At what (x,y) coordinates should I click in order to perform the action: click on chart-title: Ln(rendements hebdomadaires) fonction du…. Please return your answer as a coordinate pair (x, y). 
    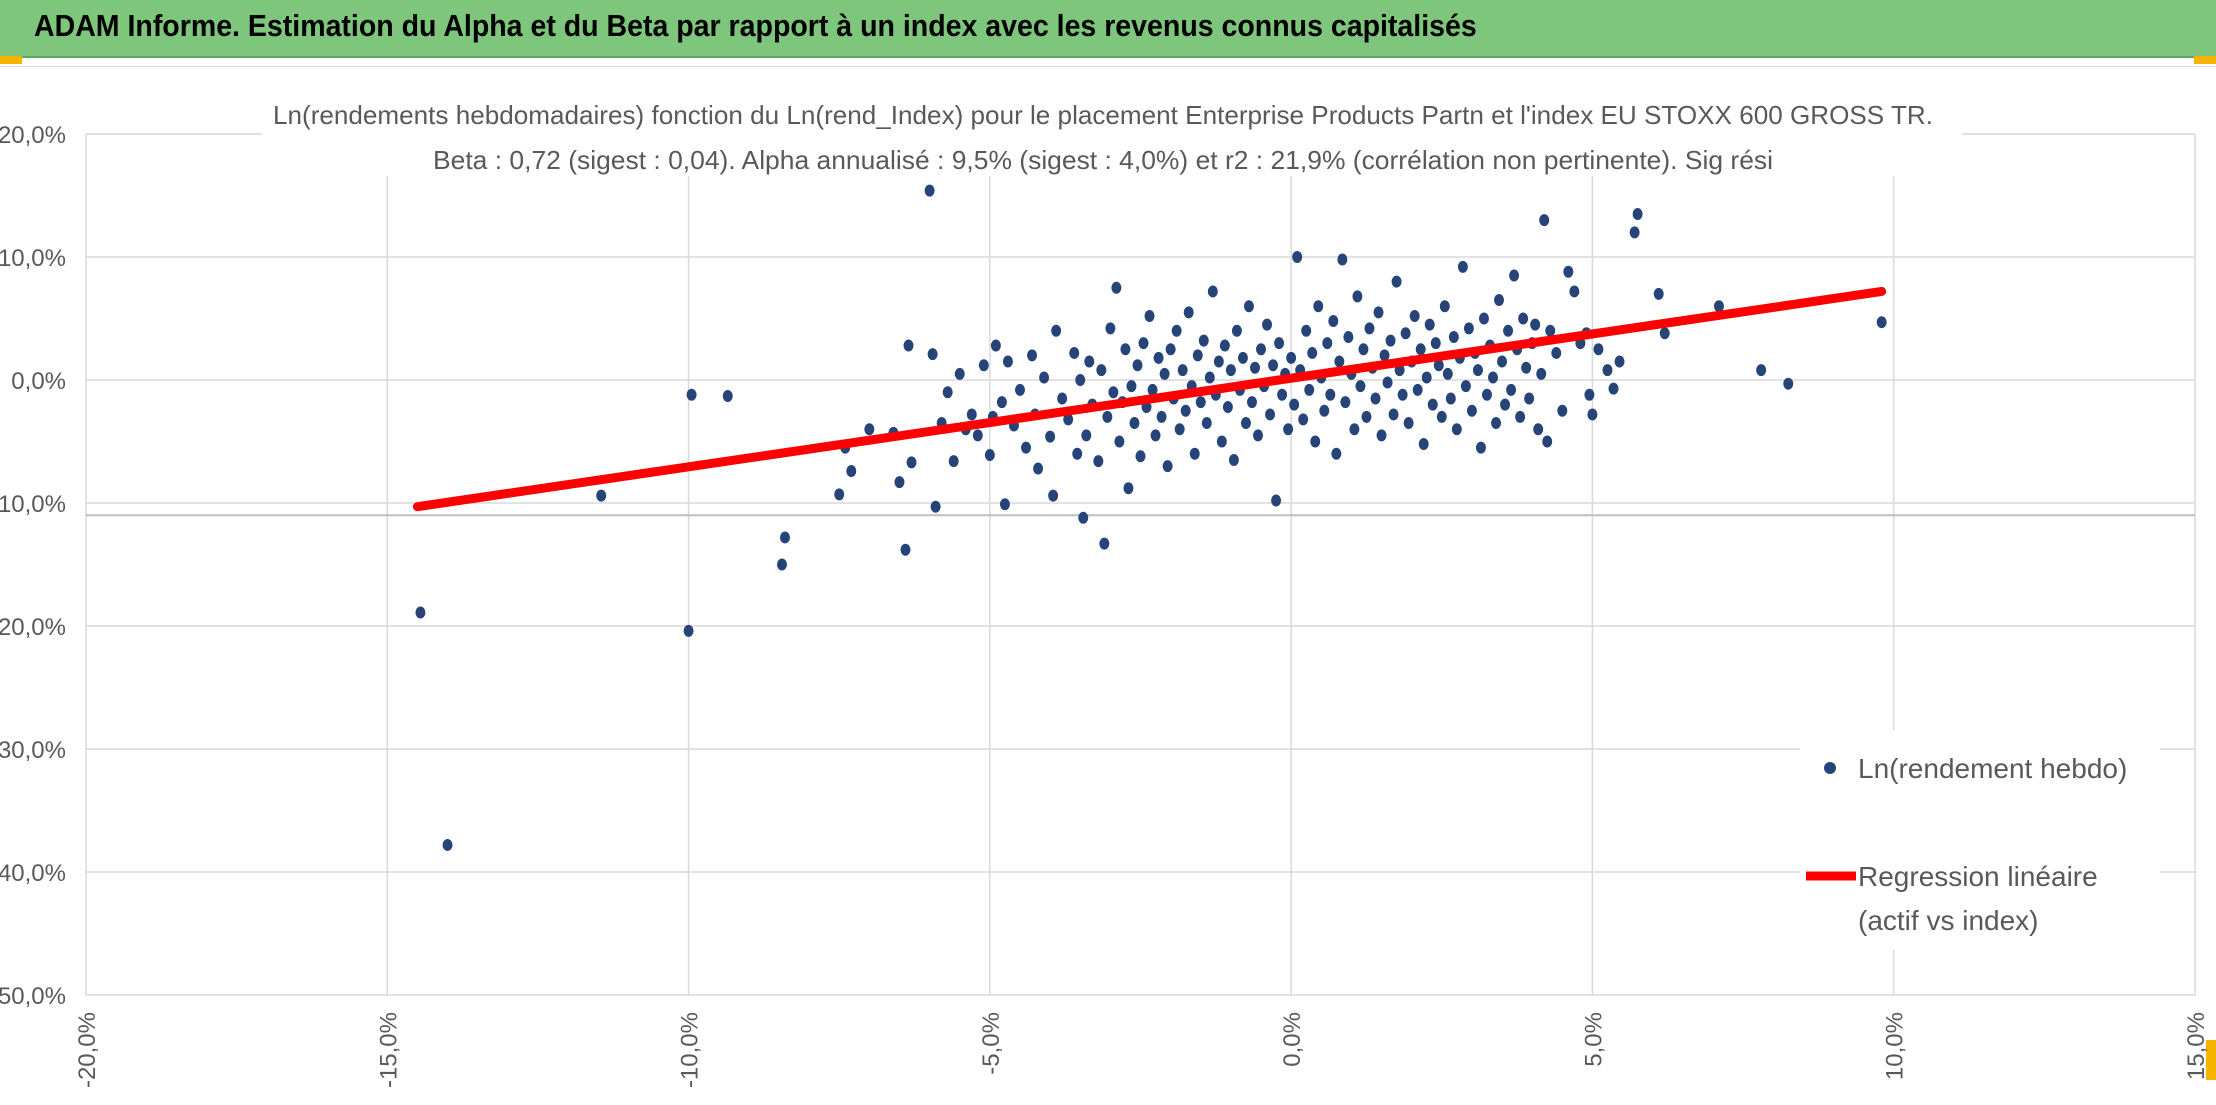
    Looking at the image, I should click on (1103, 115).